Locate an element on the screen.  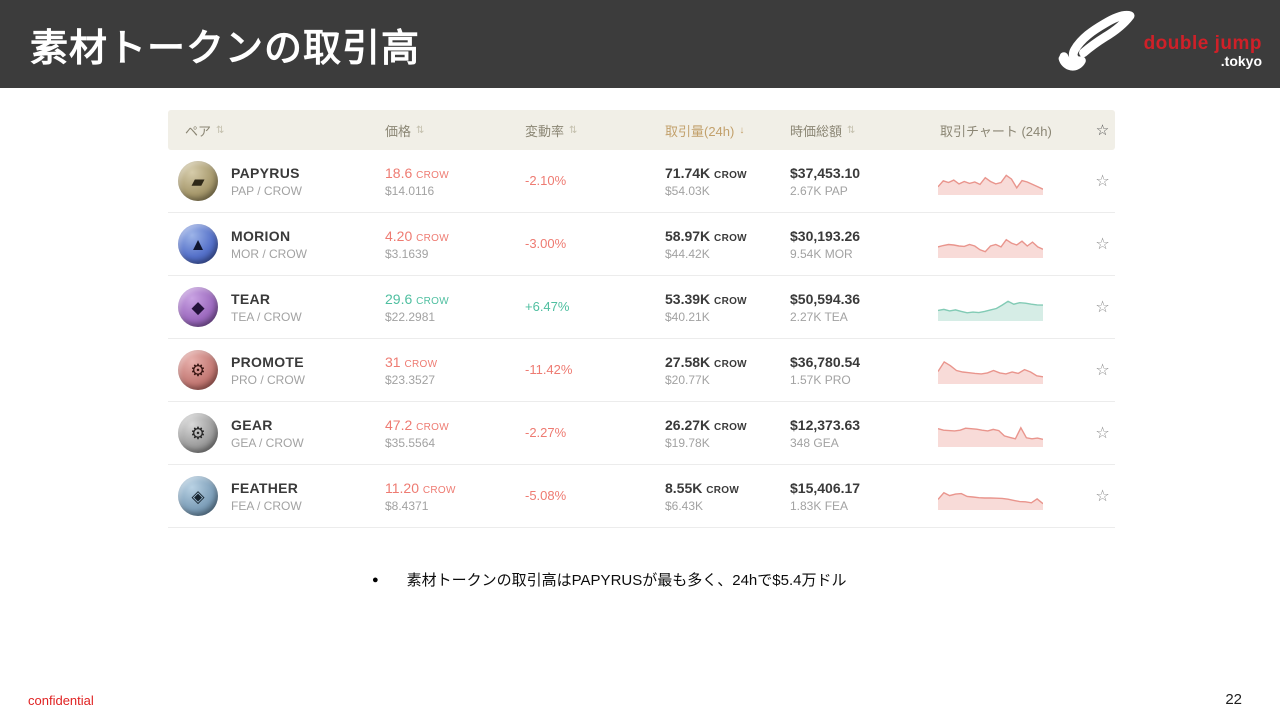
price-value: 11.20 is located at coordinates (402, 487).